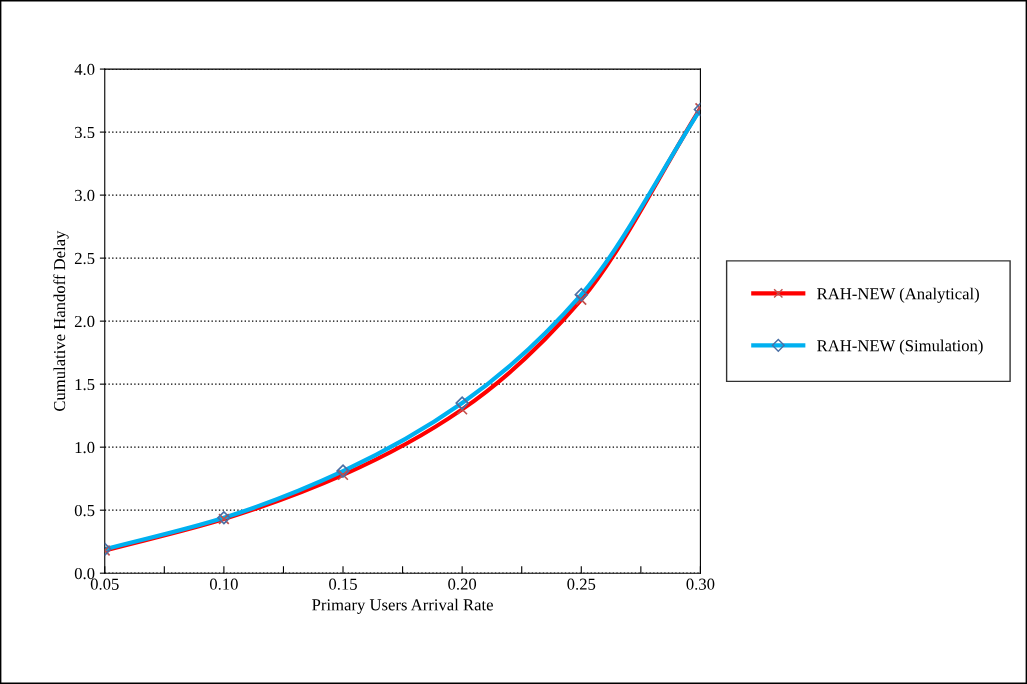 Image resolution: width=1027 pixels, height=684 pixels. Describe the element at coordinates (343, 584) in the screenshot. I see `x-tick-label: 0.15` at that location.